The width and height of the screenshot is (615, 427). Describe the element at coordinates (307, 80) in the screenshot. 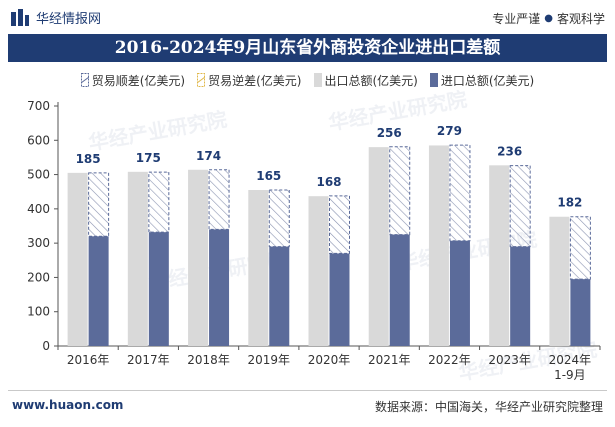

I see `chart-legend: 贸易顺差(亿美元) 贸易逆差(亿美元) 出口总额(亿美元) 进口总额(亿美元)` at that location.